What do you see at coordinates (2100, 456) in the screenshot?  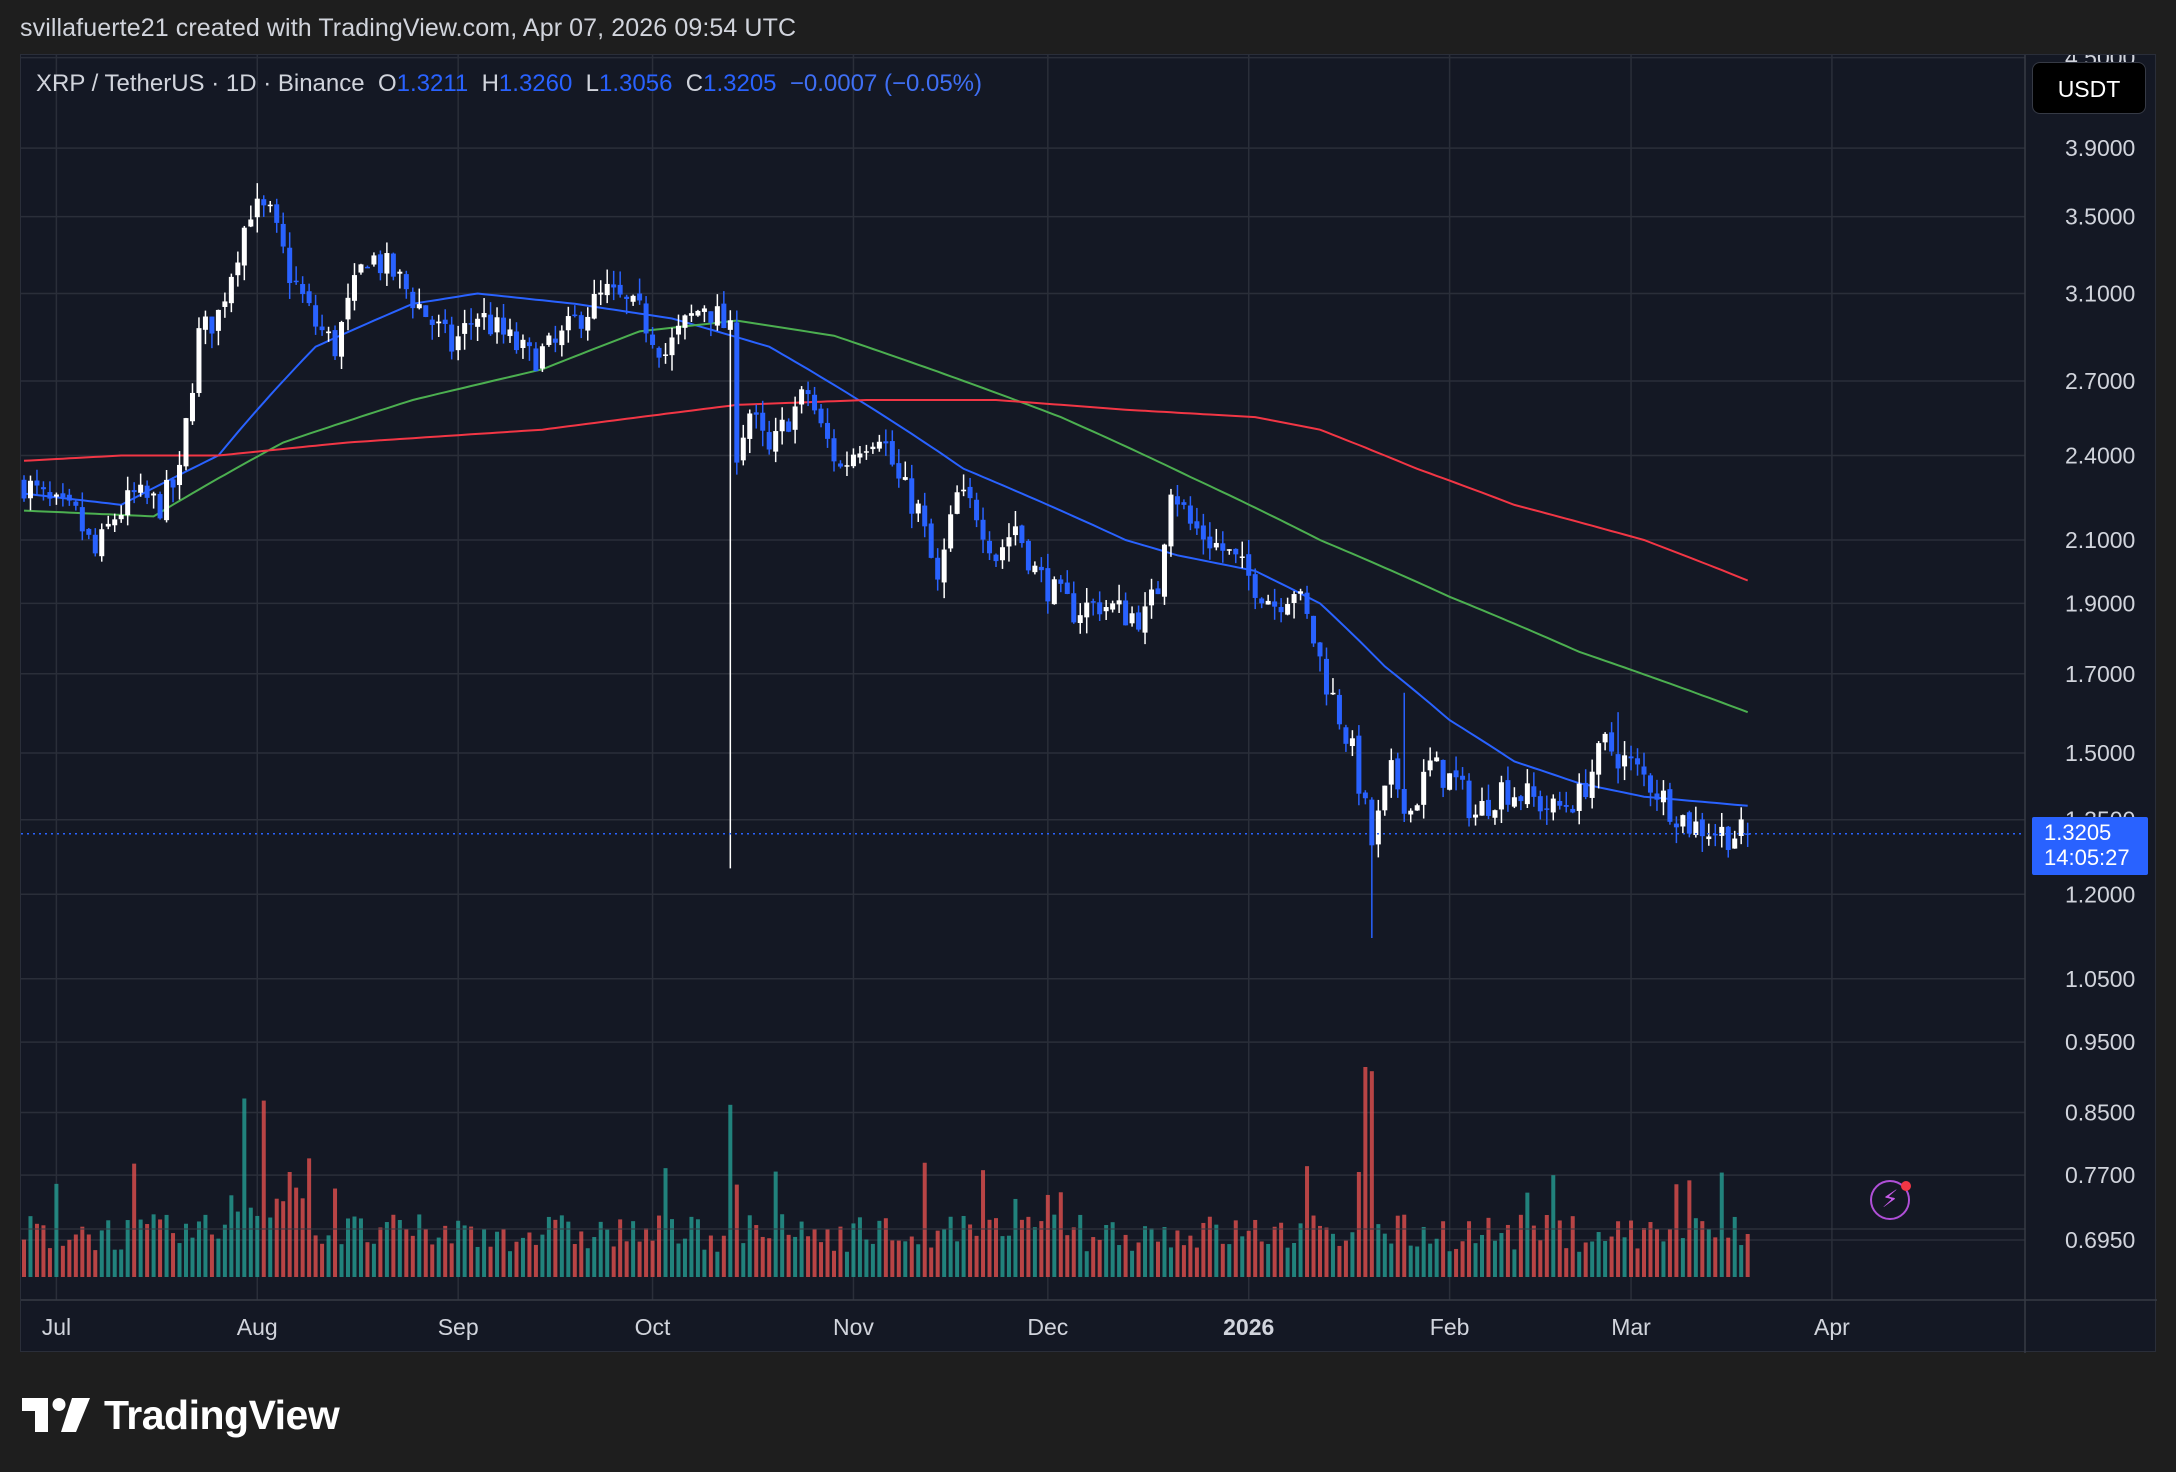 I see `y-tick-label: 2.4000` at bounding box center [2100, 456].